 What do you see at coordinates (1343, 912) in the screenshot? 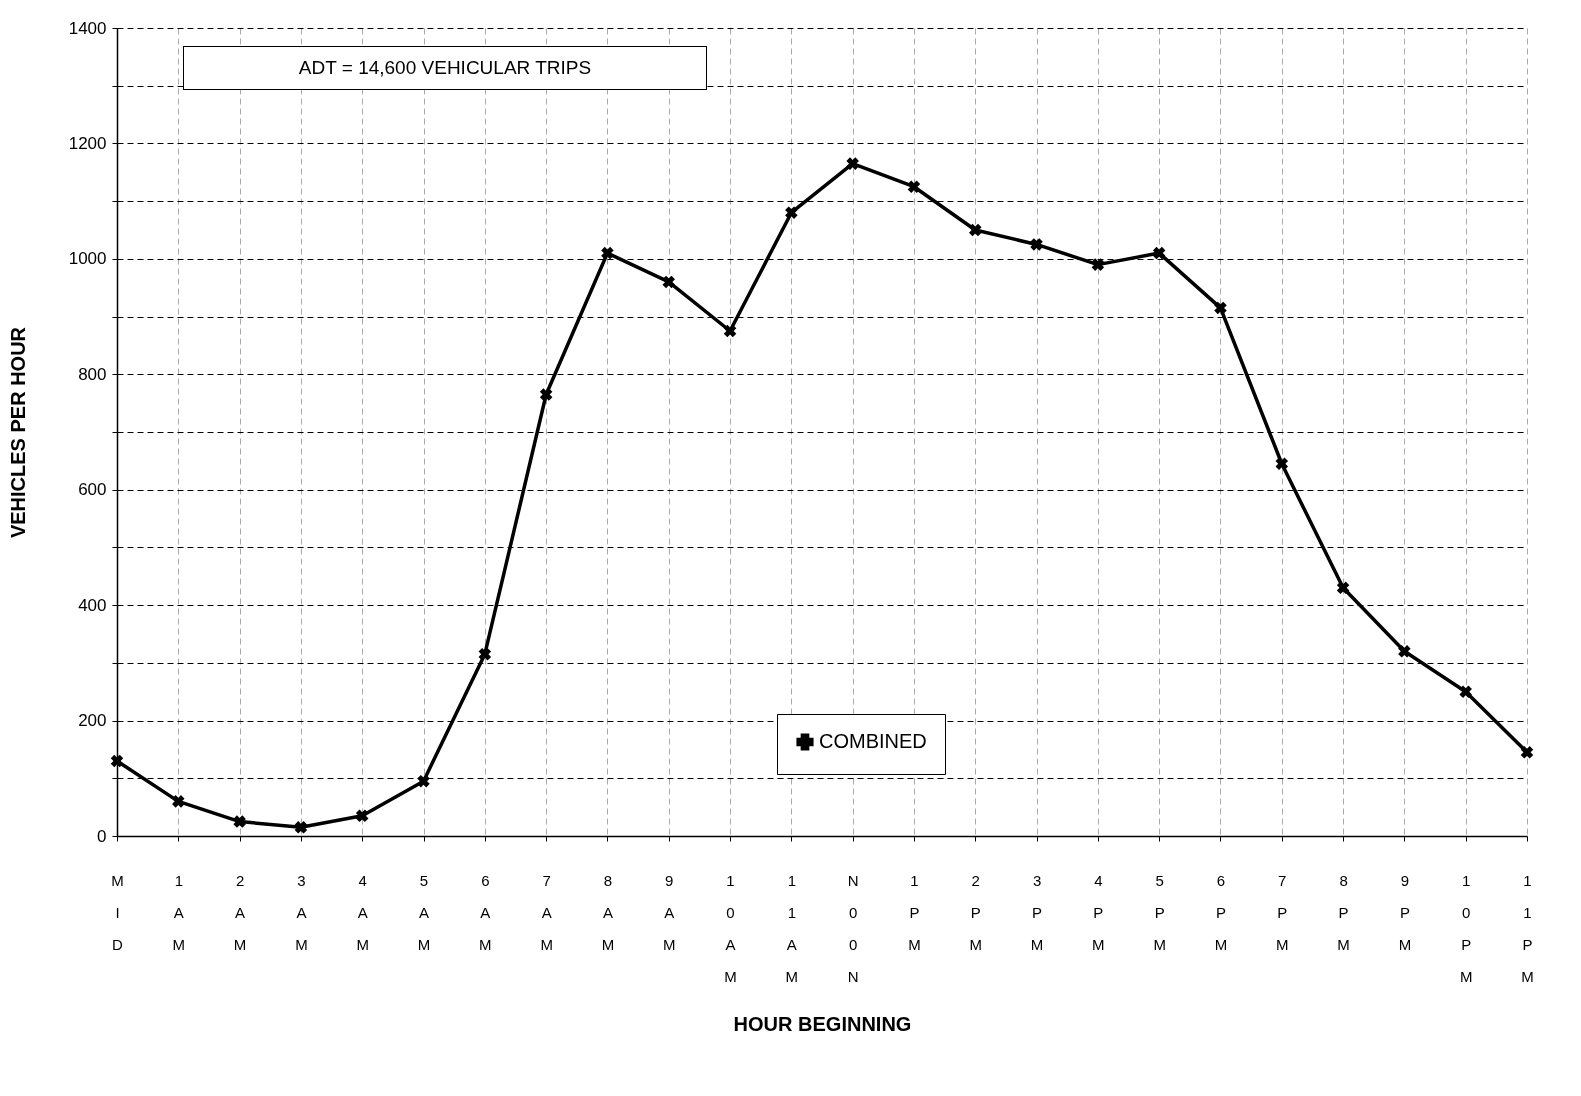
I see `x-tick-label: 8PM` at bounding box center [1343, 912].